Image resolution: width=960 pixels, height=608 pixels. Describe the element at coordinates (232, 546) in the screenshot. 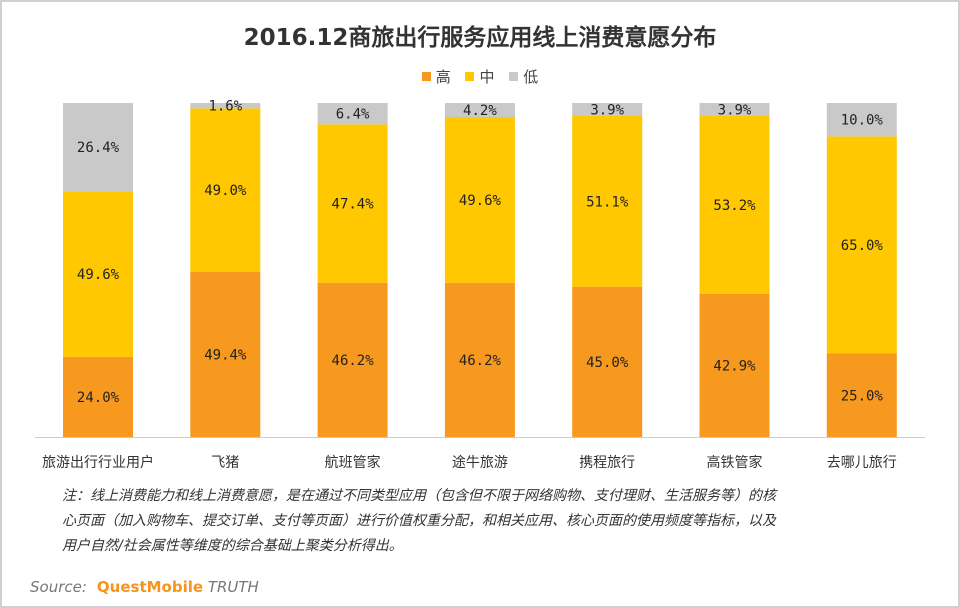

I see `footnote-line: 用户自然/社会属性等维度的综合基础上聚类分析得出。` at that location.